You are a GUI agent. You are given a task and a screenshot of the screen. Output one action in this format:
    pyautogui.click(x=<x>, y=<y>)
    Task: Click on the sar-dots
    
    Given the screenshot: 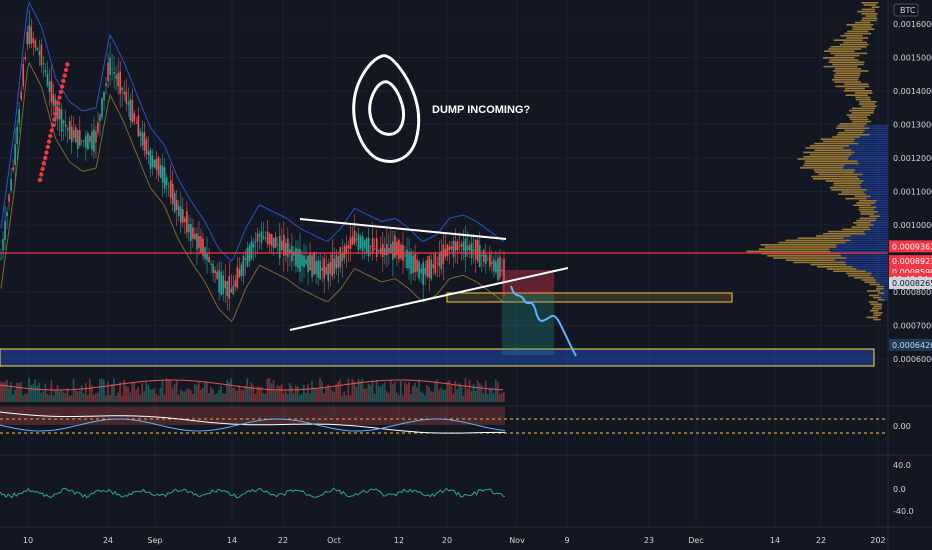 What is the action you would take?
    pyautogui.click(x=53, y=122)
    